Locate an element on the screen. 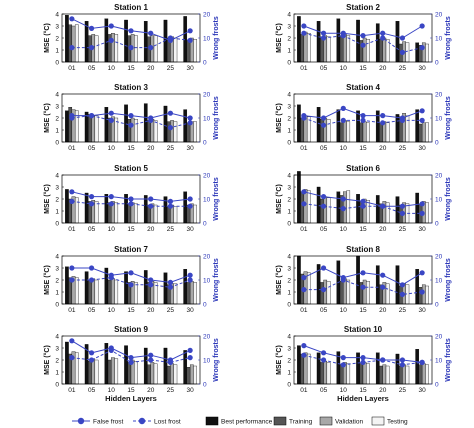 Image resolution: width=474 pixels, height=428 pixels. panel-title: Station 10 is located at coordinates (363, 329).